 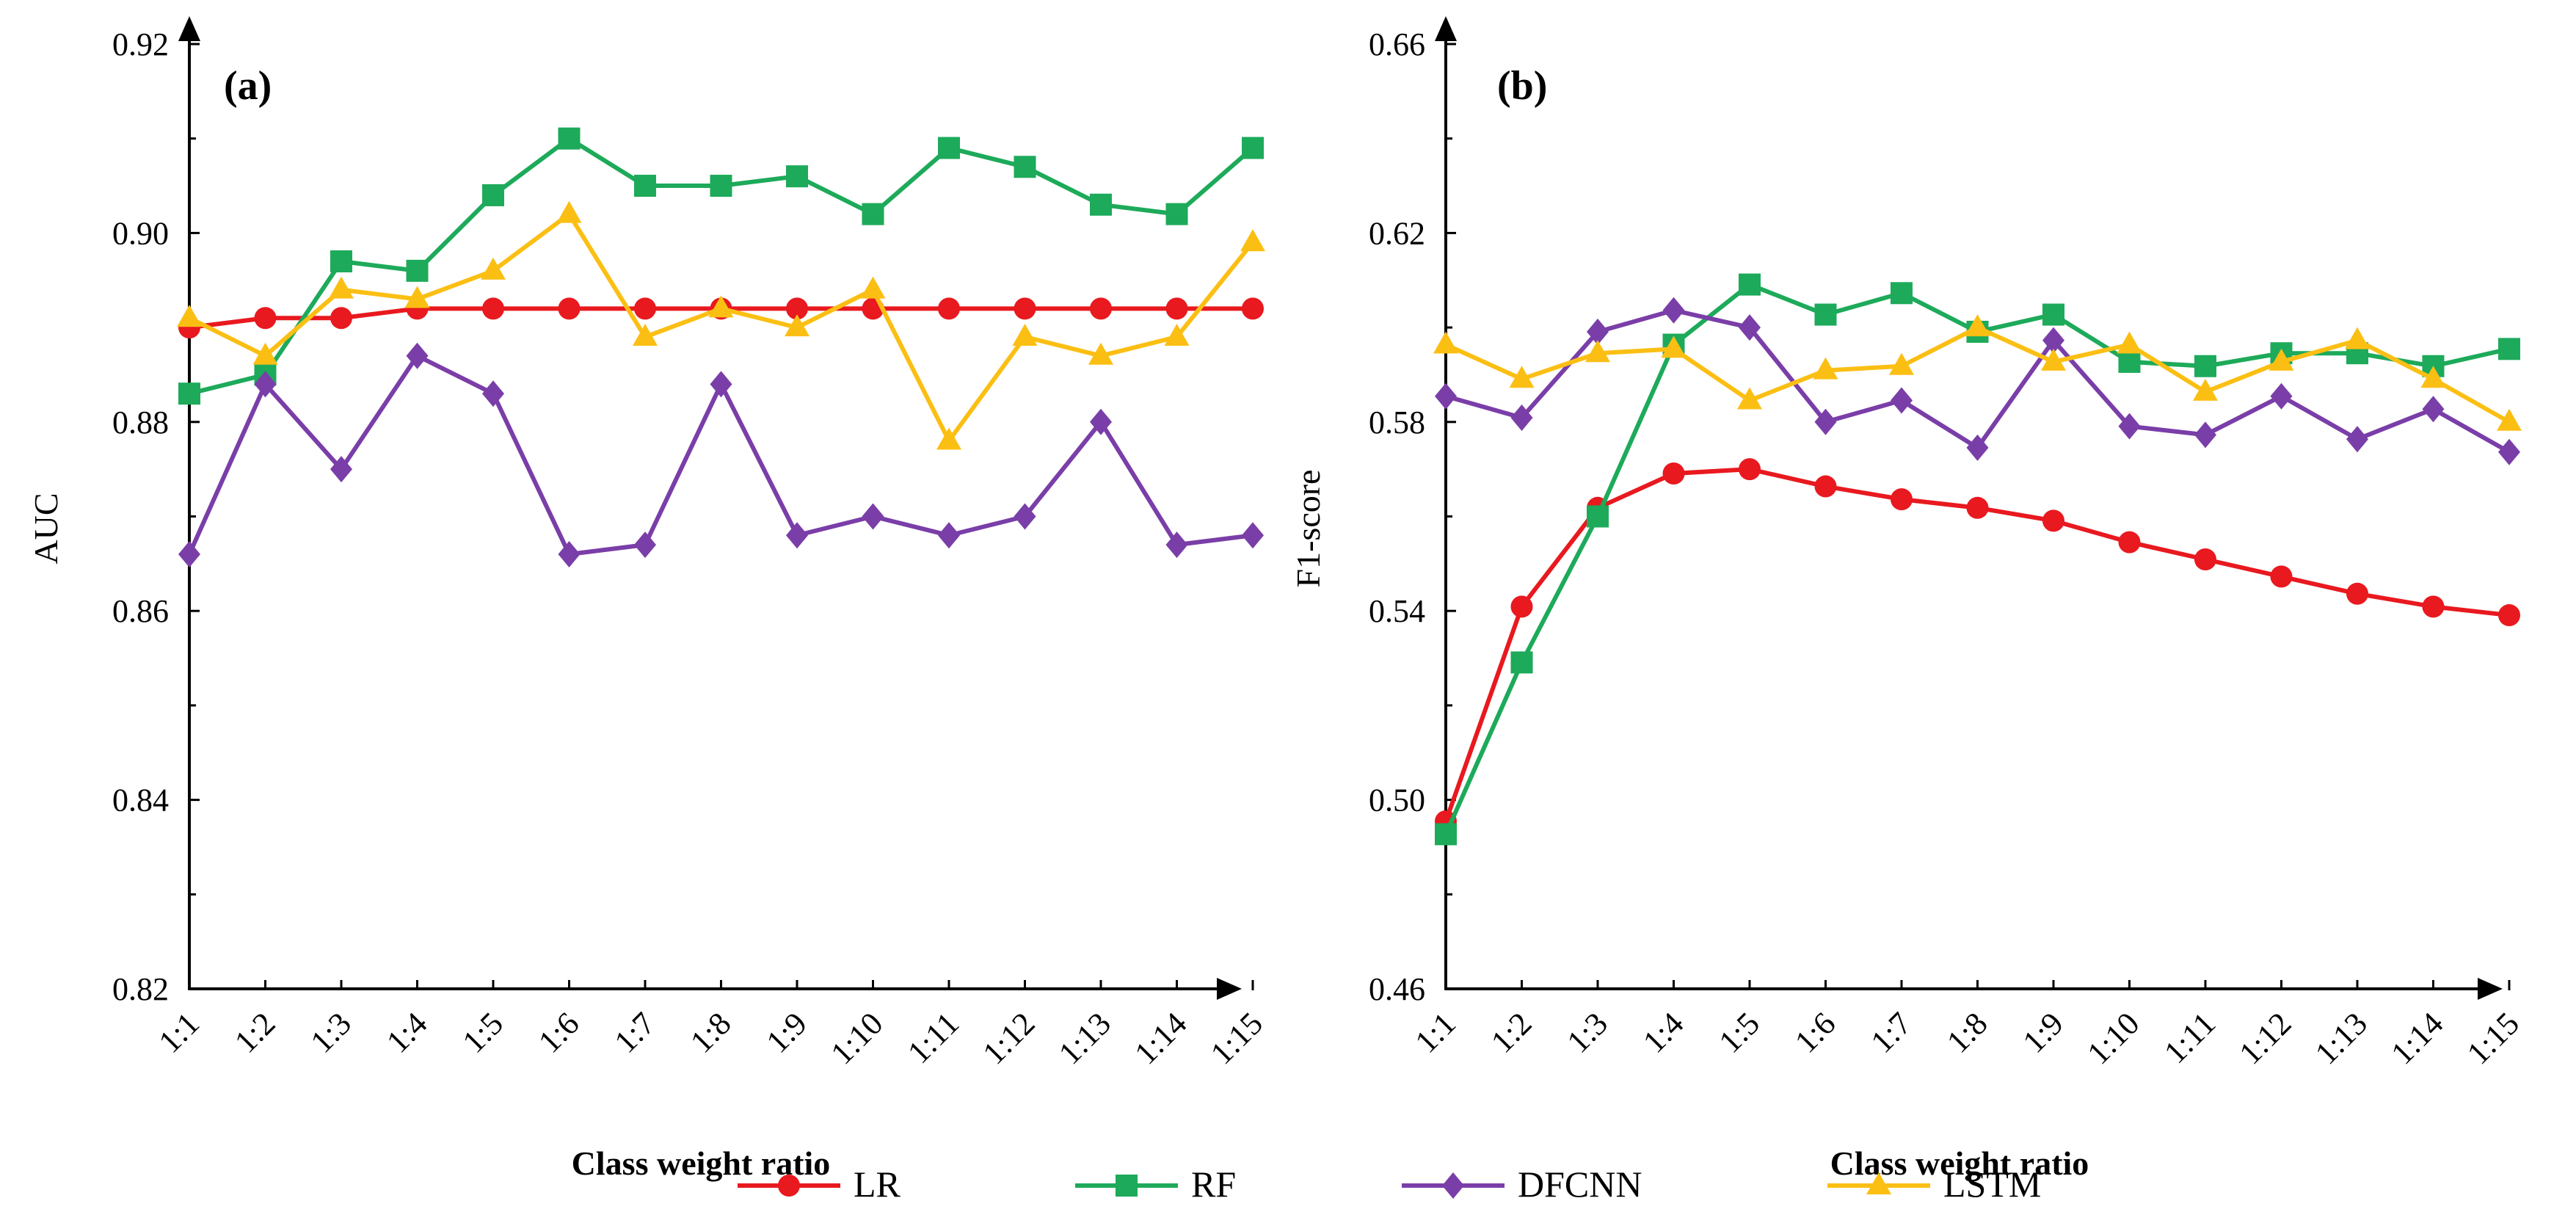 I want to click on x-tick-label: 1:3, so click(x=331, y=1032).